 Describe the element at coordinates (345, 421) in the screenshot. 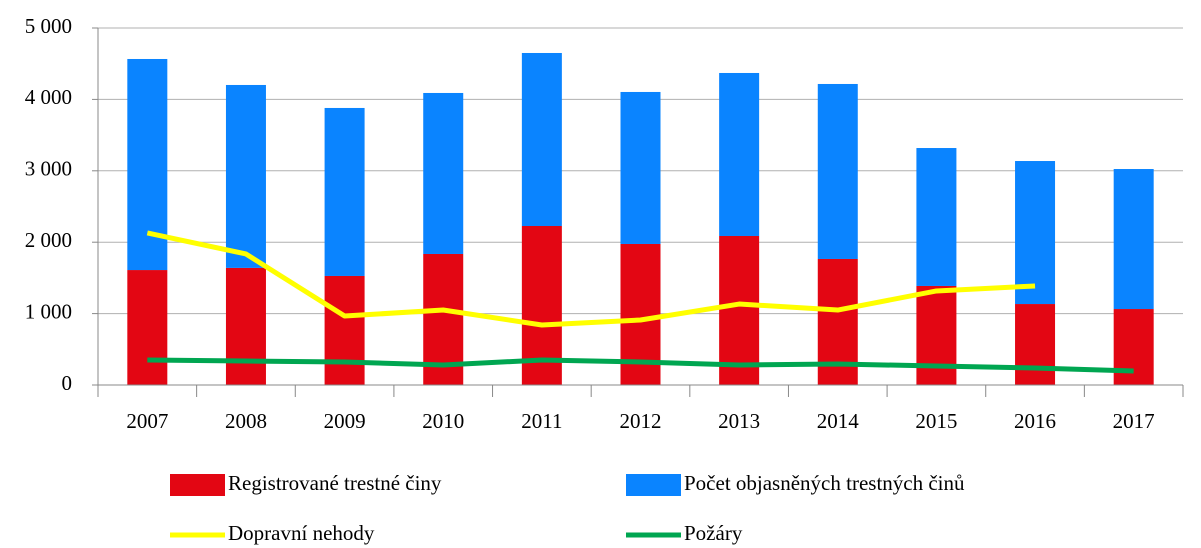

I see `x-tick-label: 2009` at that location.